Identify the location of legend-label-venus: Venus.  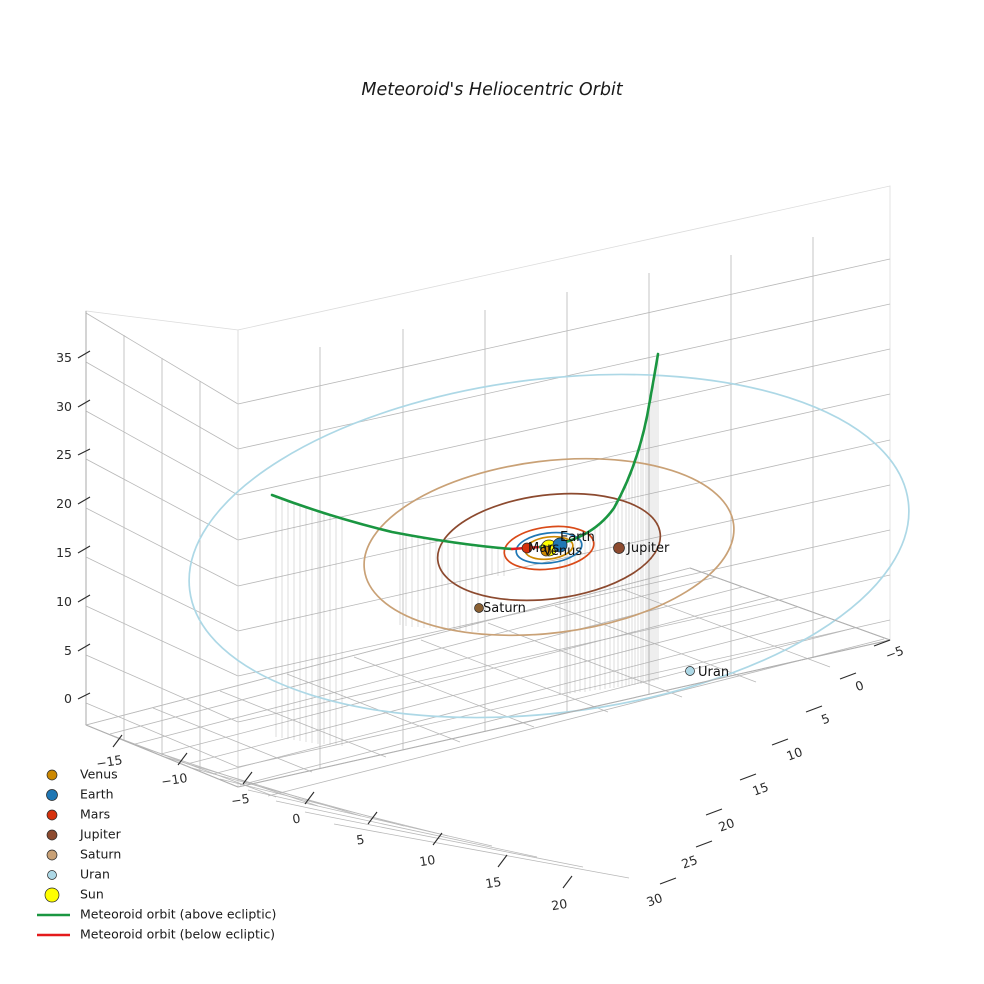
(99, 774).